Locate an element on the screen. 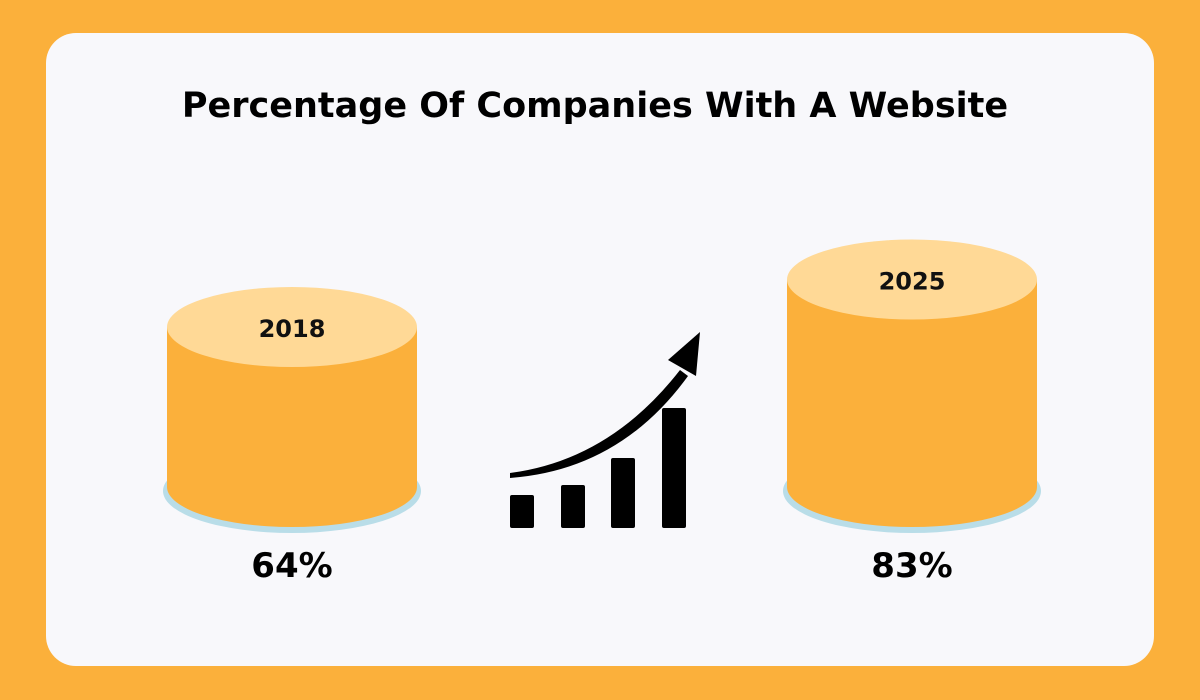 This screenshot has height=700, width=1200. year-label: 2025 is located at coordinates (912, 282).